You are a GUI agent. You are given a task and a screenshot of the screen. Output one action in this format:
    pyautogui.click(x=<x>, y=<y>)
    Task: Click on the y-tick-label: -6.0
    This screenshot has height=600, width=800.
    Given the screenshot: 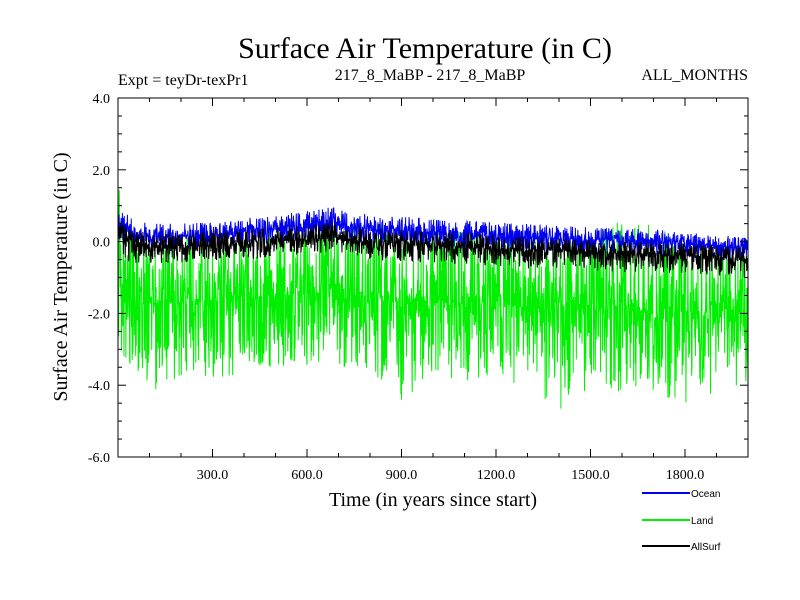 What is the action you would take?
    pyautogui.click(x=99, y=458)
    